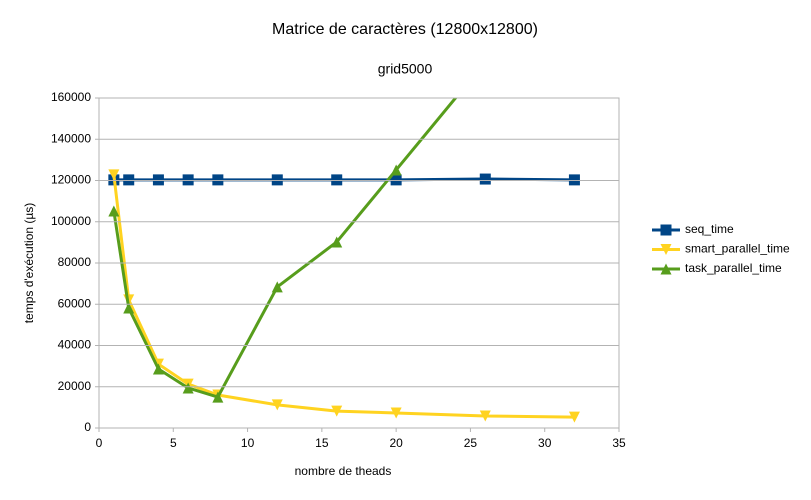  Describe the element at coordinates (396, 443) in the screenshot. I see `x-tick-label: 20` at that location.